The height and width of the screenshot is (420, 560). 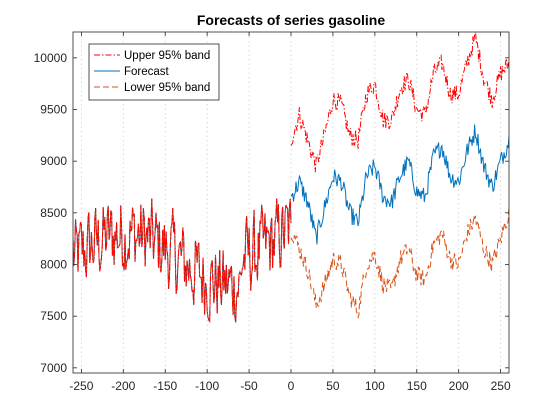 What do you see at coordinates (291, 20) in the screenshot?
I see `chart-title: Forecasts of series gasoline` at bounding box center [291, 20].